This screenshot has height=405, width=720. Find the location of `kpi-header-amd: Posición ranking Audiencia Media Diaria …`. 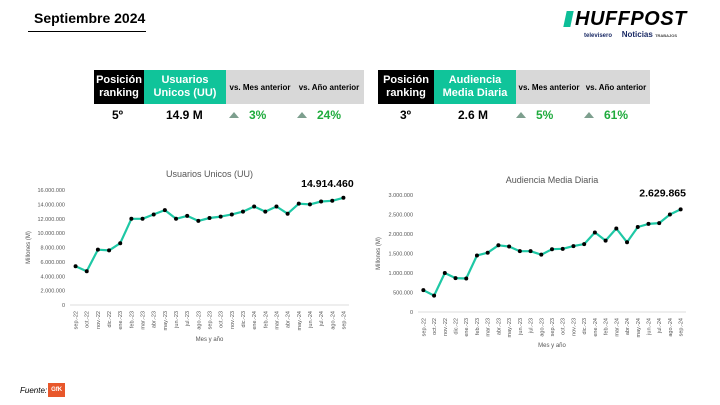

kpi-header-amd: Posición ranking Audiencia Media Diaria … is located at coordinates (514, 87).